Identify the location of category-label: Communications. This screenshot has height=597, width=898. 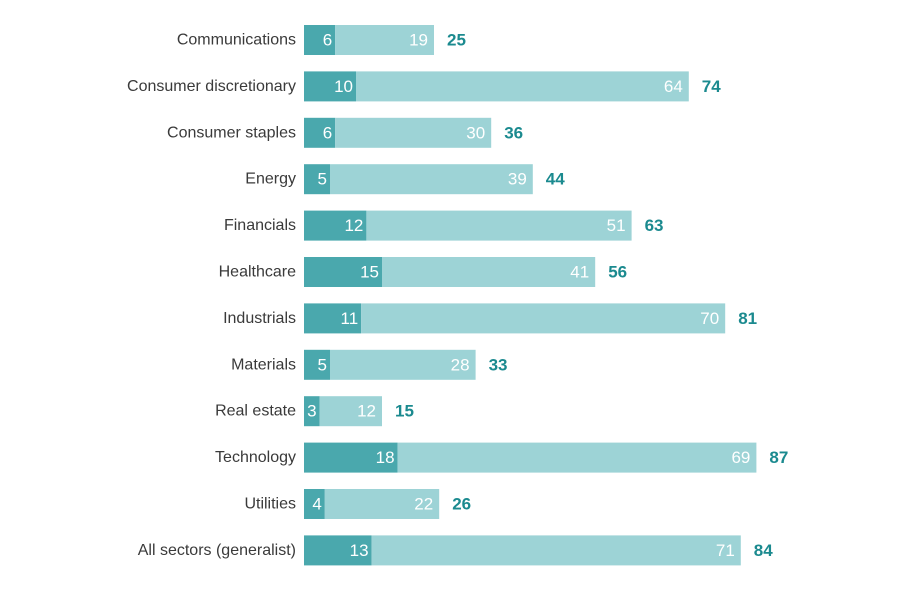
(236, 40).